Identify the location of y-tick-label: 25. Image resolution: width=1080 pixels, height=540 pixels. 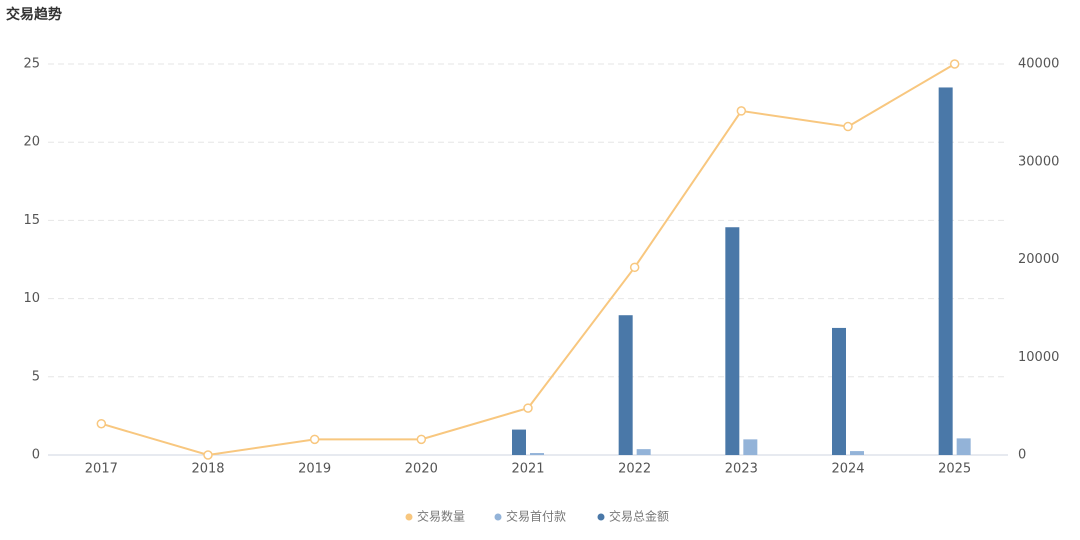
(31, 64).